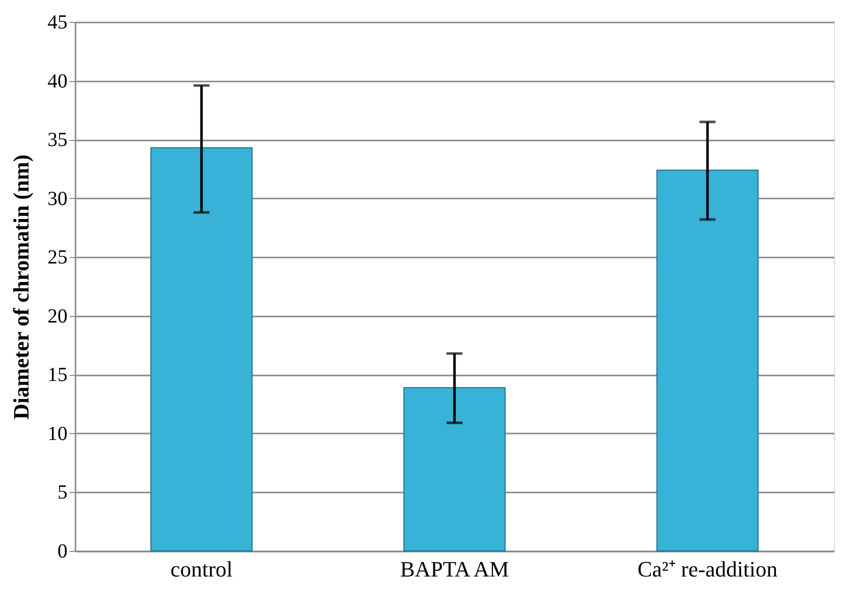 The height and width of the screenshot is (590, 844). Describe the element at coordinates (58, 199) in the screenshot. I see `y-tick-label: 30` at that location.